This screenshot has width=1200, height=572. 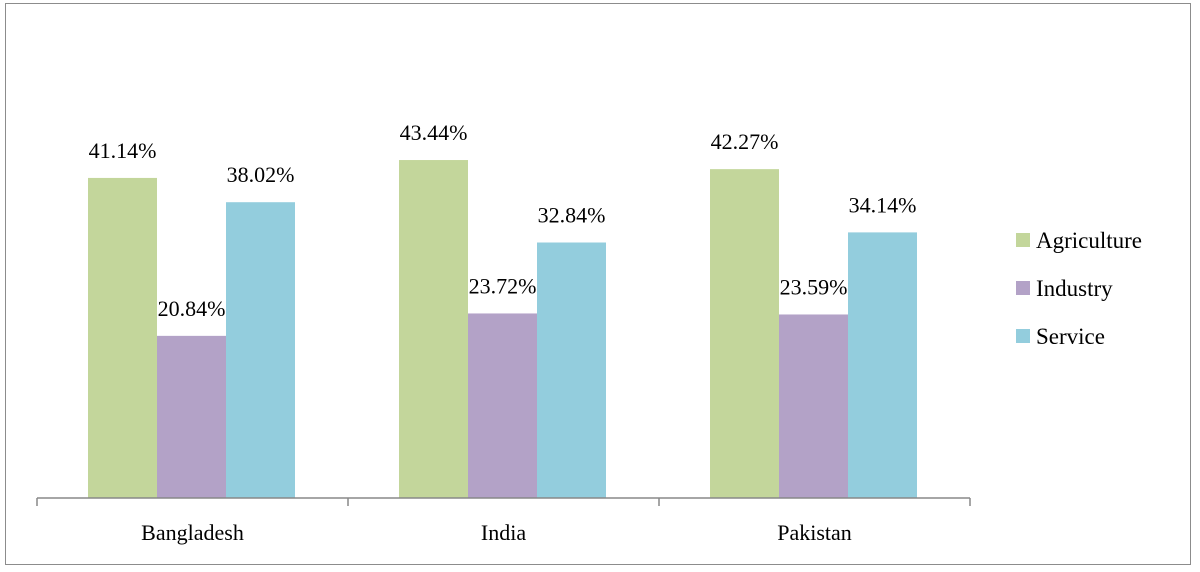 What do you see at coordinates (745, 141) in the screenshot?
I see `data-label-agriculture-pakistan: 42.27%` at bounding box center [745, 141].